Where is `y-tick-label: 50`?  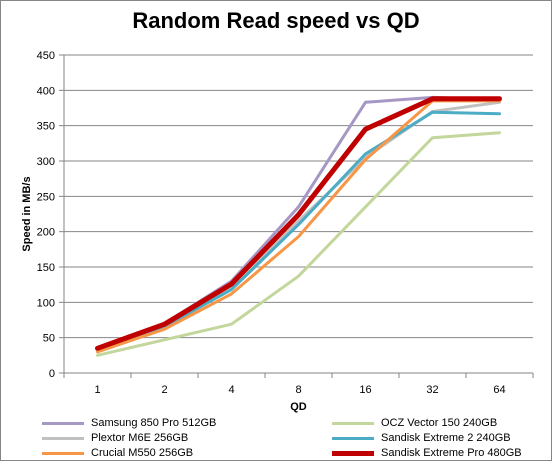
y-tick-label: 50 is located at coordinates (49, 339).